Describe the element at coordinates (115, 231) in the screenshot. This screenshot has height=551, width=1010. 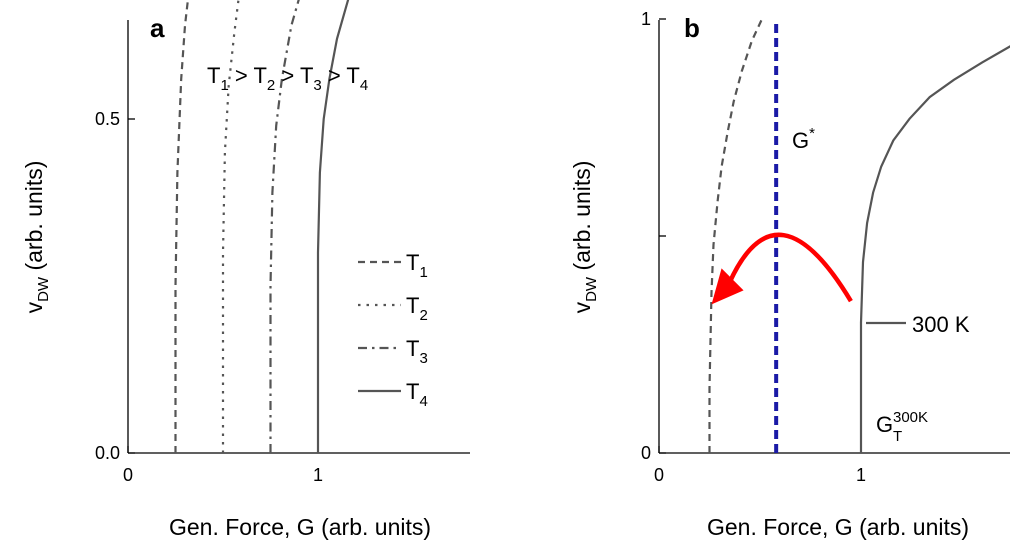
I see `panel-a-y-ticks: 0.00.51.0` at that location.